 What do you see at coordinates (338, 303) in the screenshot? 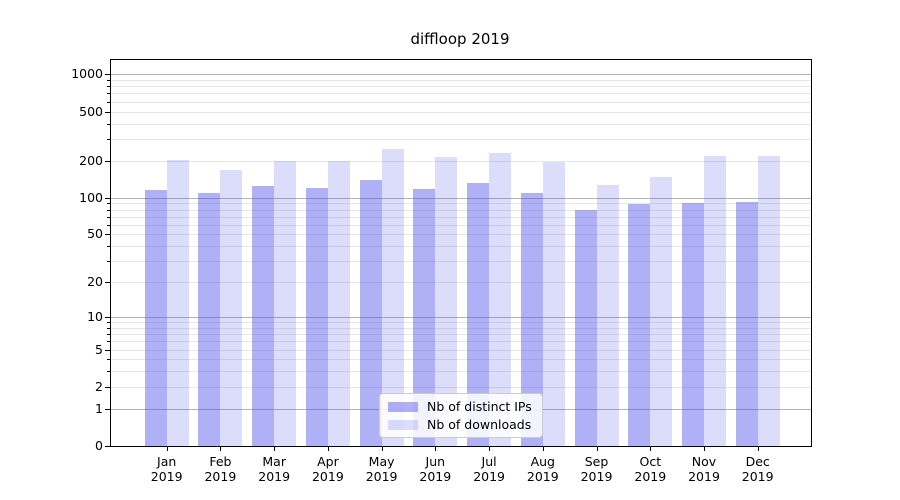
I see `bar-downloads-apr` at bounding box center [338, 303].